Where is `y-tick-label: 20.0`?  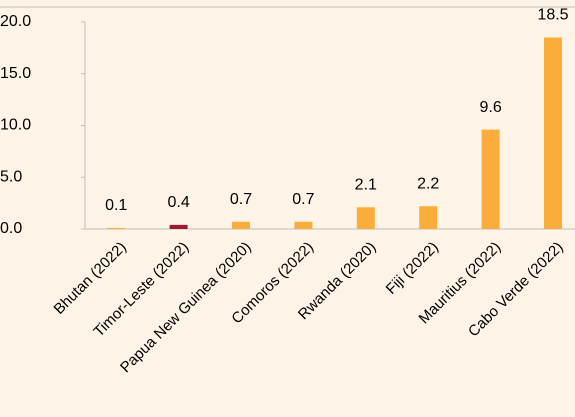
y-tick-label: 20.0 is located at coordinates (15, 21).